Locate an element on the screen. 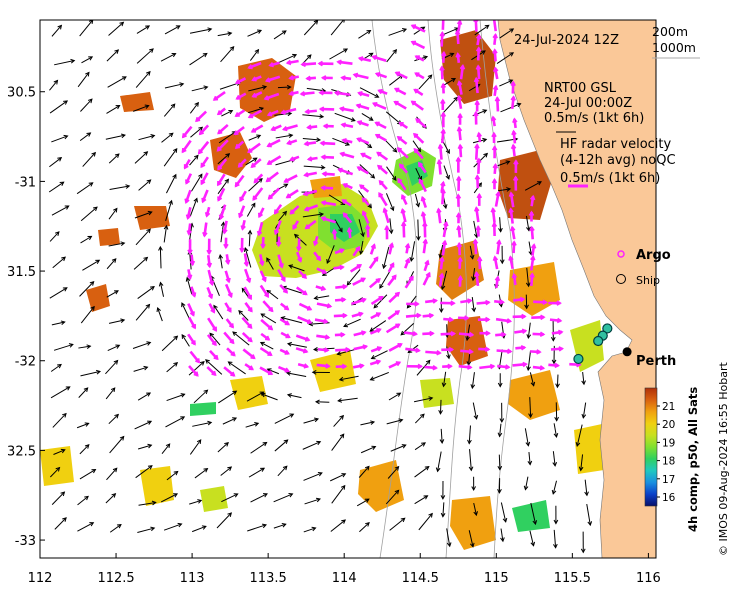 This screenshot has height=592, width=740. y-axis: 30.5 -31 31.5 -32 32.5 -33 is located at coordinates (26, 317).